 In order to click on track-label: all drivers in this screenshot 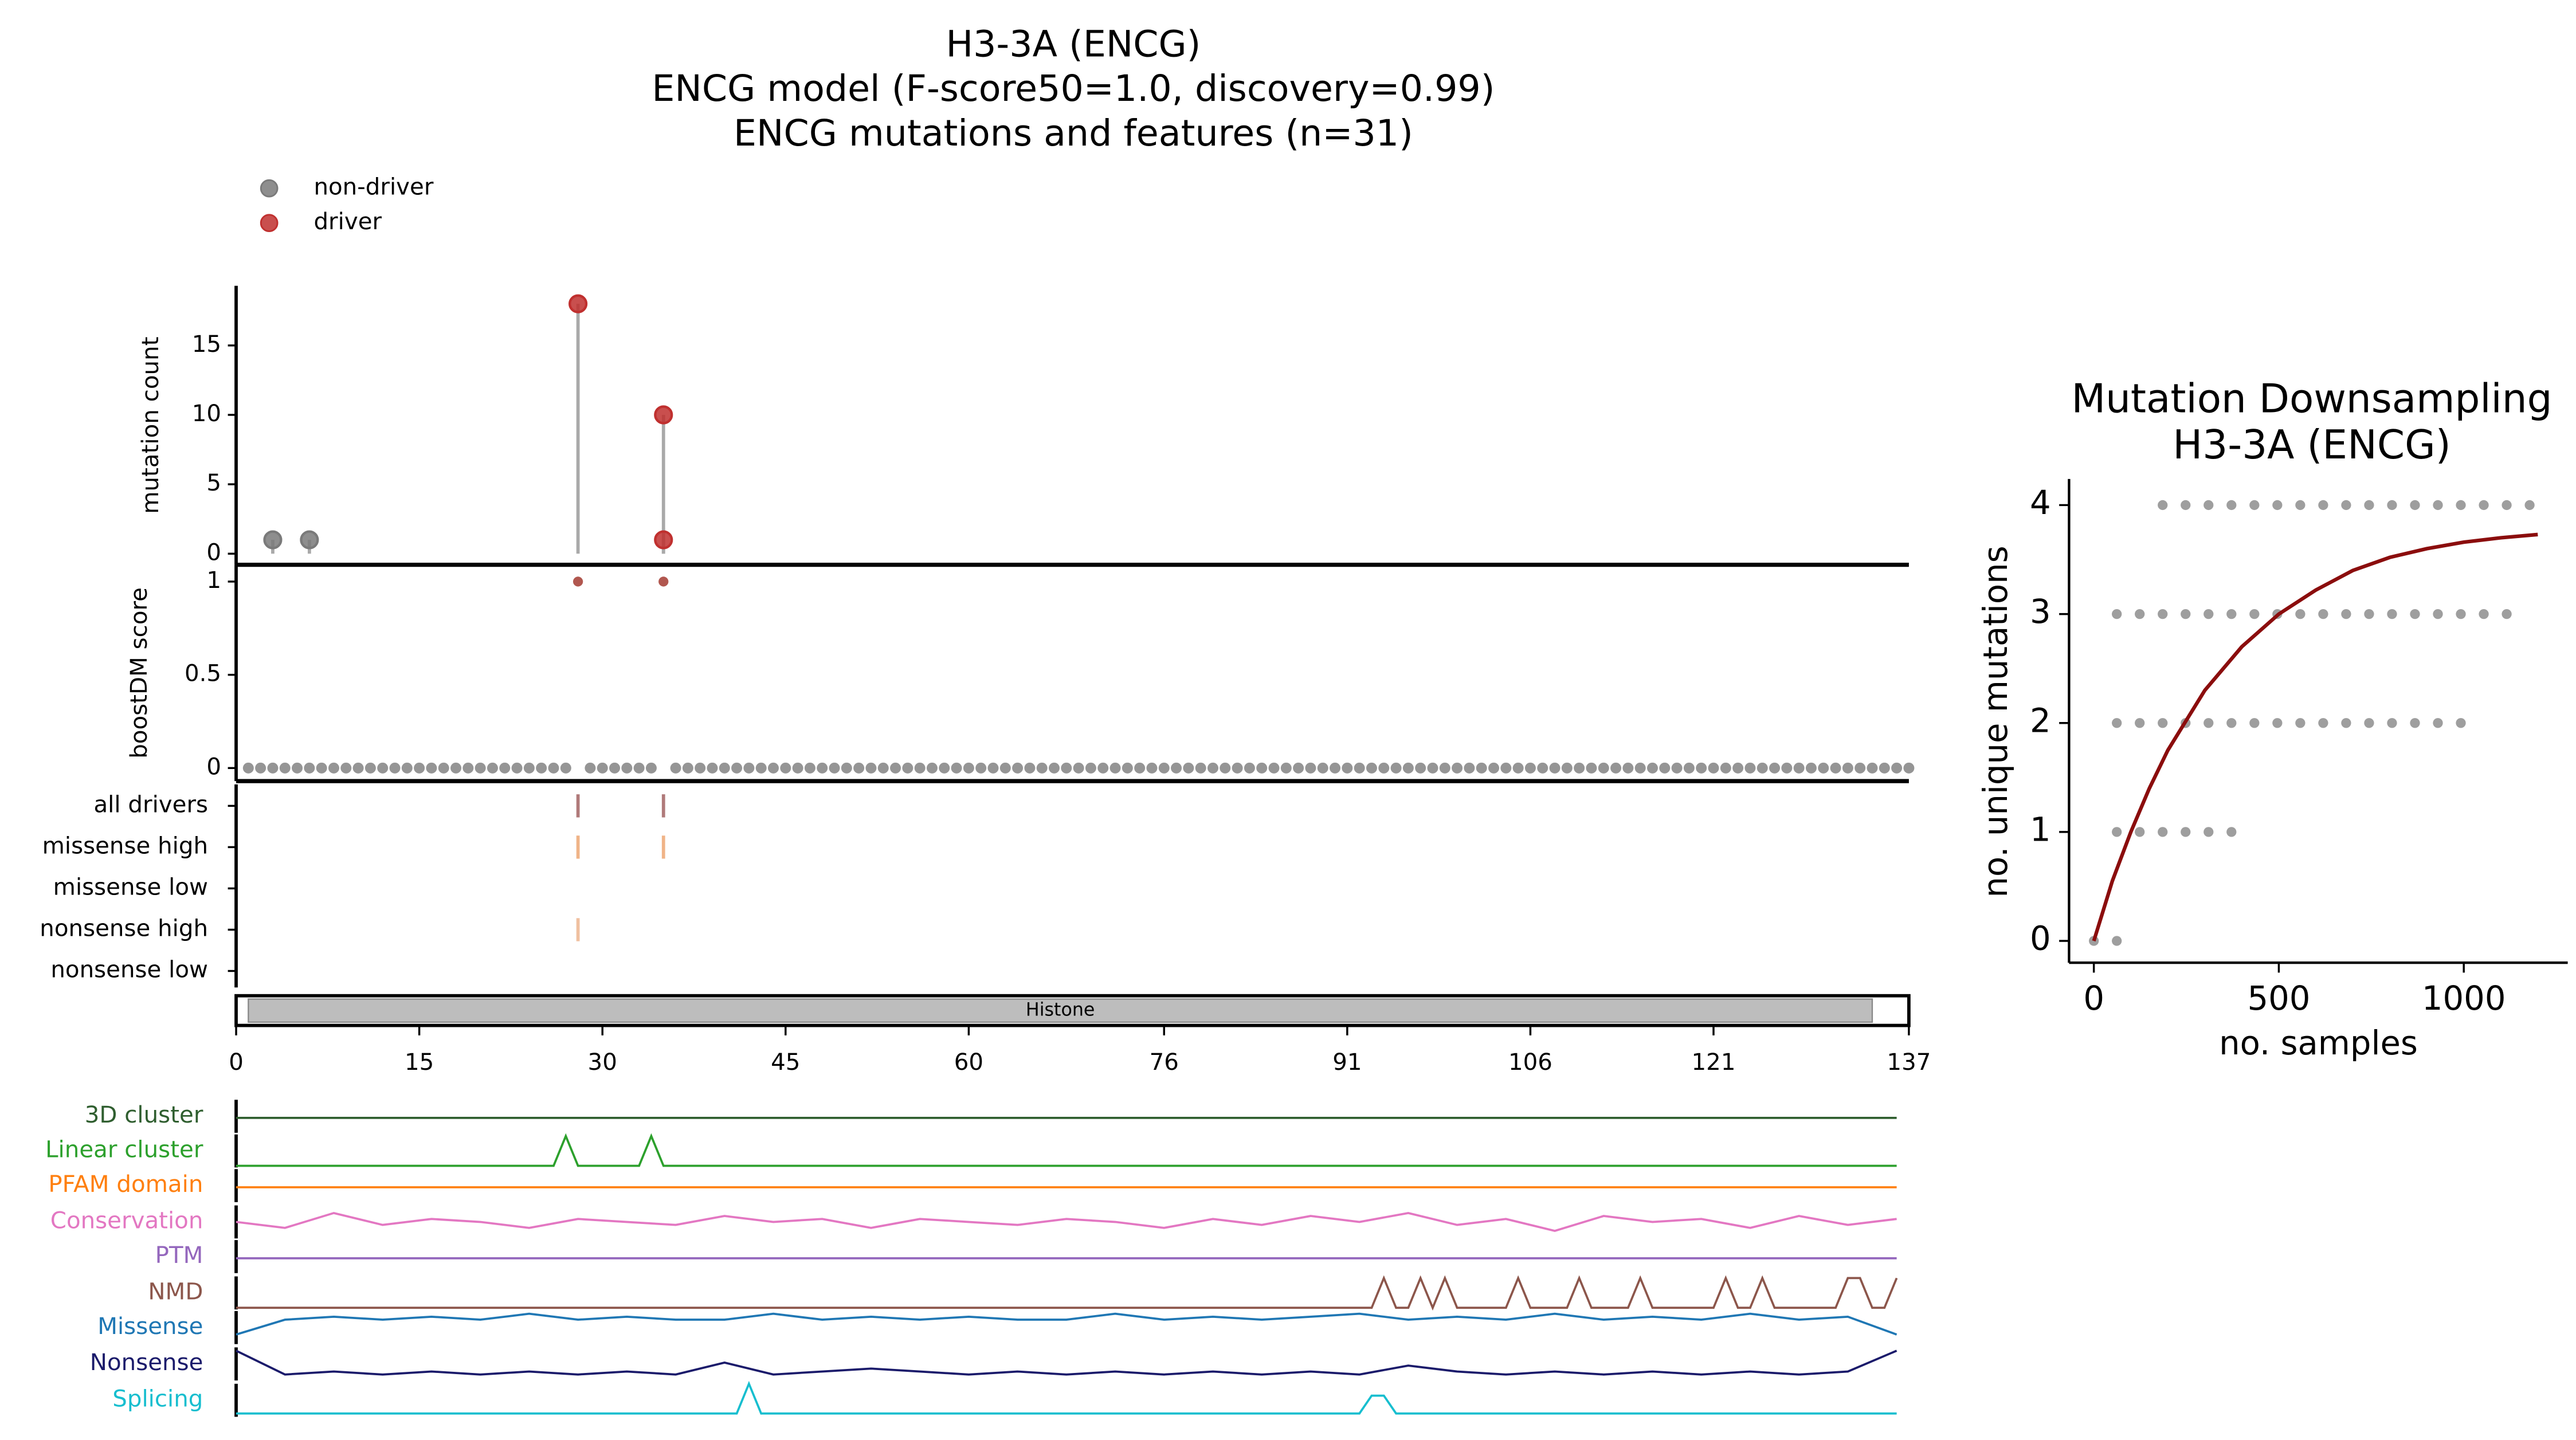, I will do `click(150, 804)`.